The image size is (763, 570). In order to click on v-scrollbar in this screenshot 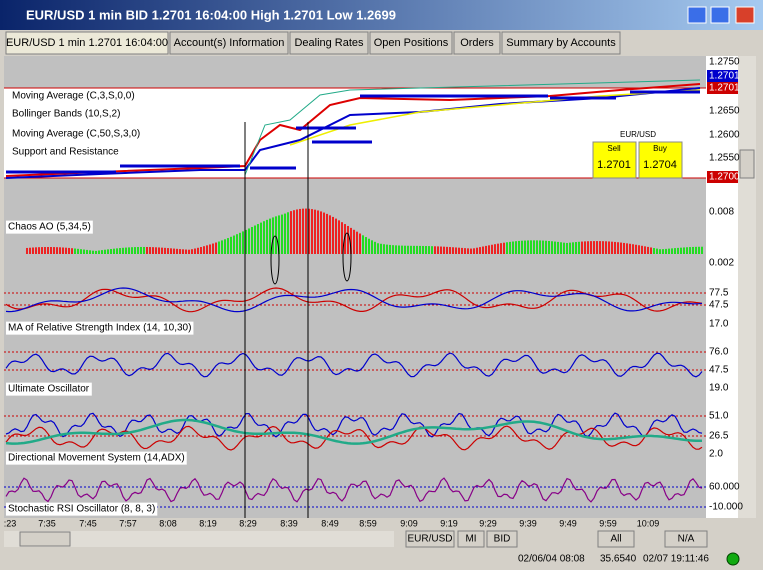, I will do `click(747, 287)`.